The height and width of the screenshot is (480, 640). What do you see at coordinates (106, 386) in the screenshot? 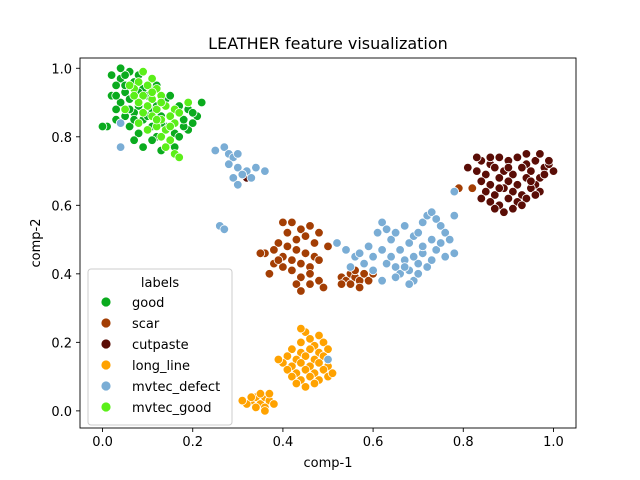
I see `legend-marker-mvtec_defect` at bounding box center [106, 386].